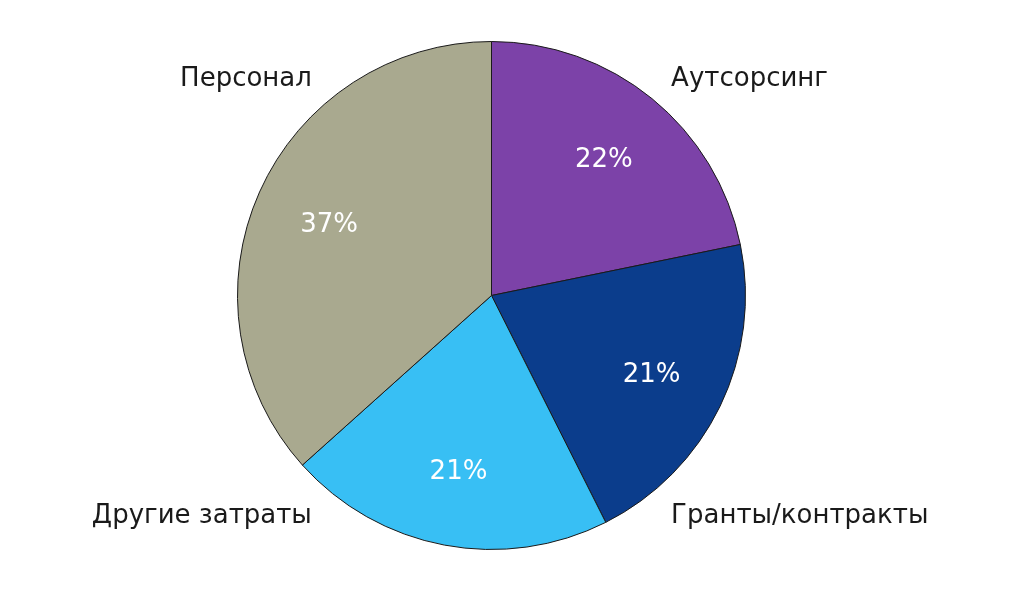 Image resolution: width=1034 pixels, height=601 pixels. What do you see at coordinates (329, 223) in the screenshot?
I see `data-label: 37%` at bounding box center [329, 223].